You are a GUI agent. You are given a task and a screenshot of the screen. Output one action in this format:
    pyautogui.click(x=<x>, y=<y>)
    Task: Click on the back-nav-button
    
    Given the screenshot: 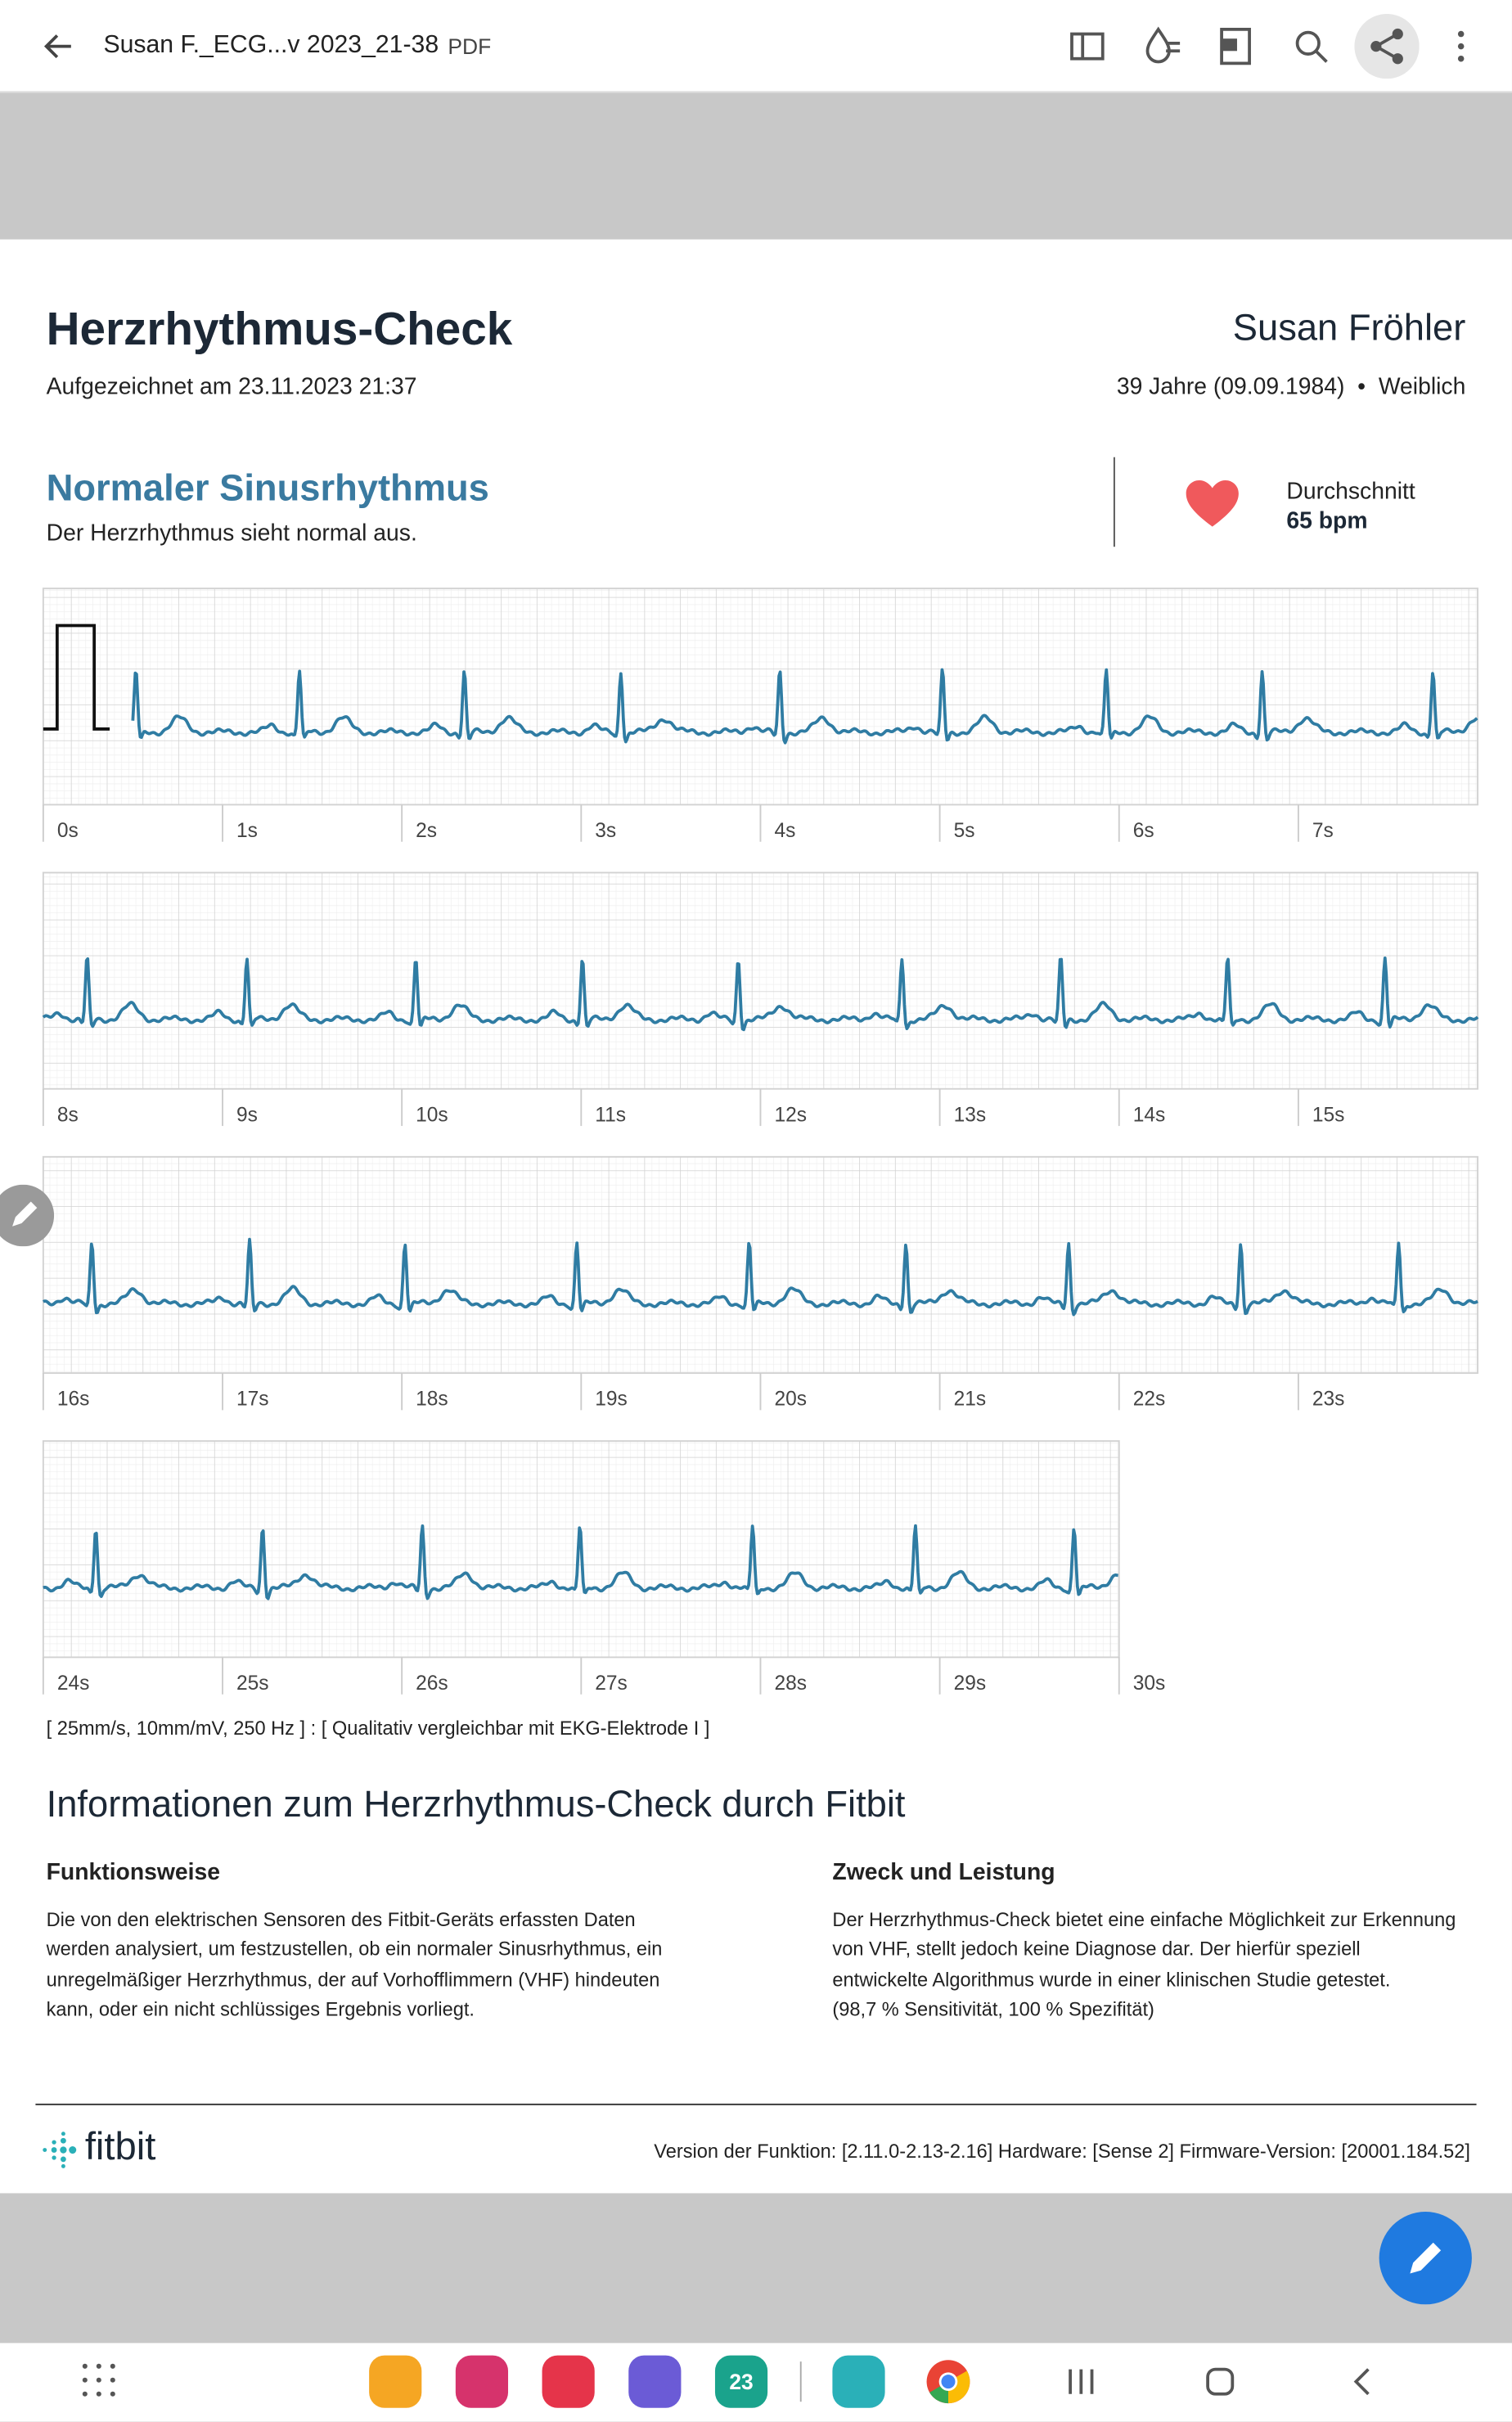 What is the action you would take?
    pyautogui.click(x=1364, y=2381)
    